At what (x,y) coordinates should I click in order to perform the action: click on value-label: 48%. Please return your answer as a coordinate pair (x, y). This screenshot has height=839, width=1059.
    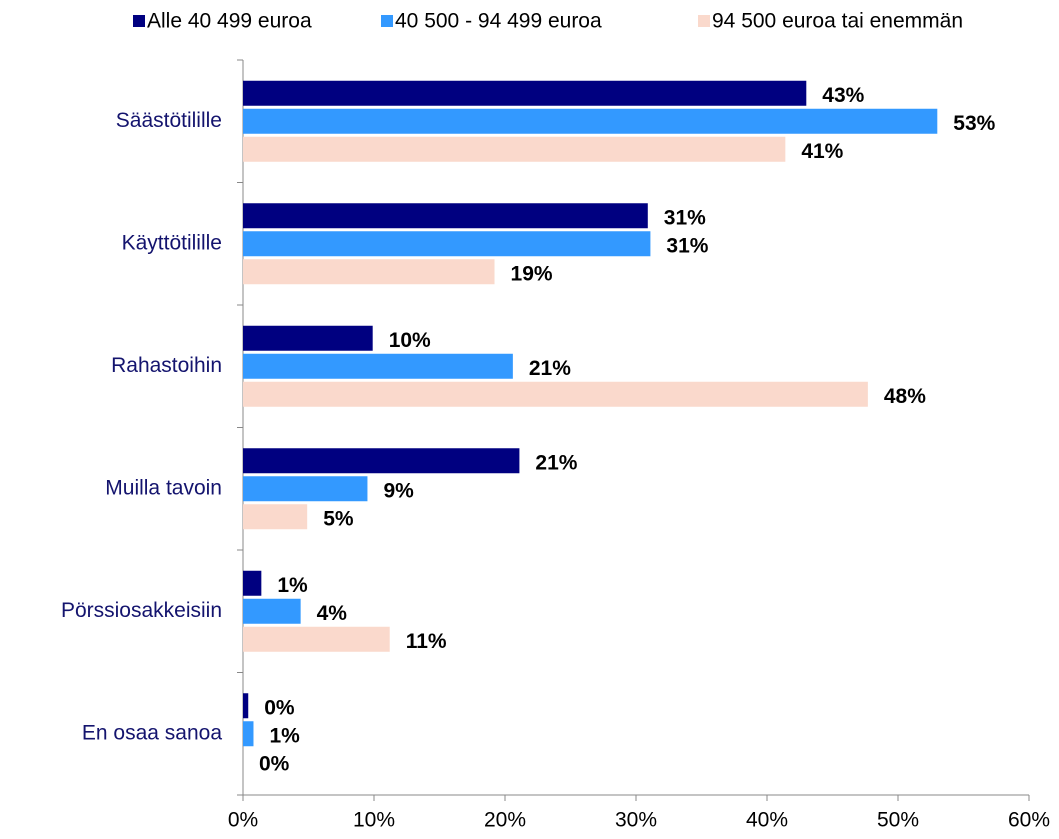
    Looking at the image, I should click on (905, 396).